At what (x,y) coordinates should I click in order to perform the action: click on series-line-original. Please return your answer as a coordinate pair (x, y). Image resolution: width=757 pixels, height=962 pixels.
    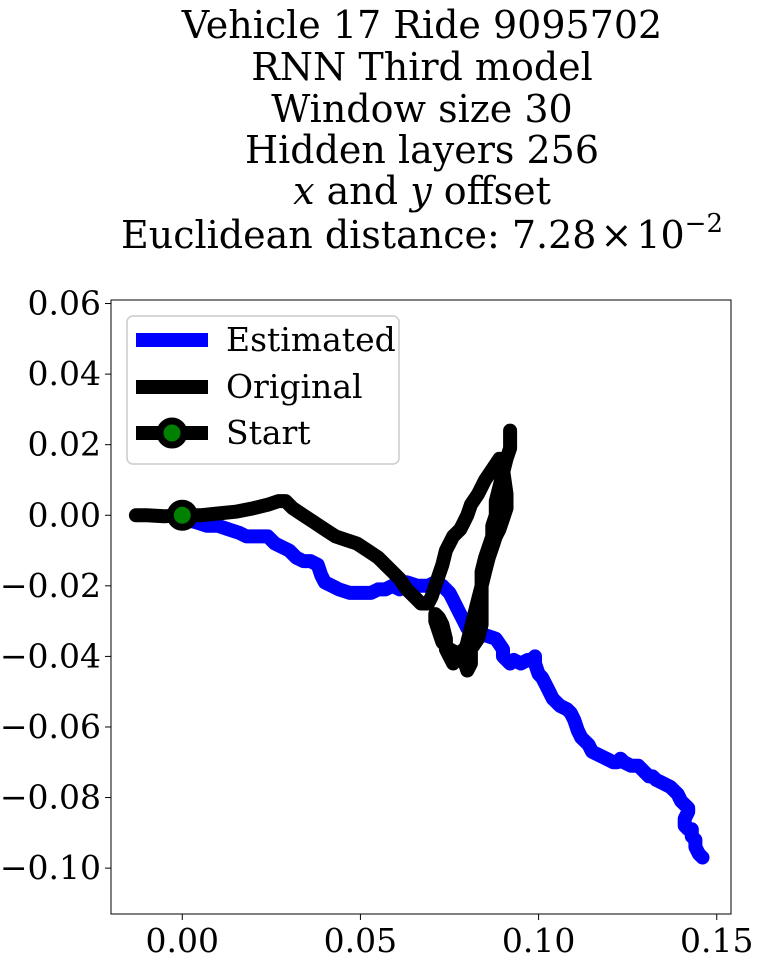
    Looking at the image, I should click on (323, 550).